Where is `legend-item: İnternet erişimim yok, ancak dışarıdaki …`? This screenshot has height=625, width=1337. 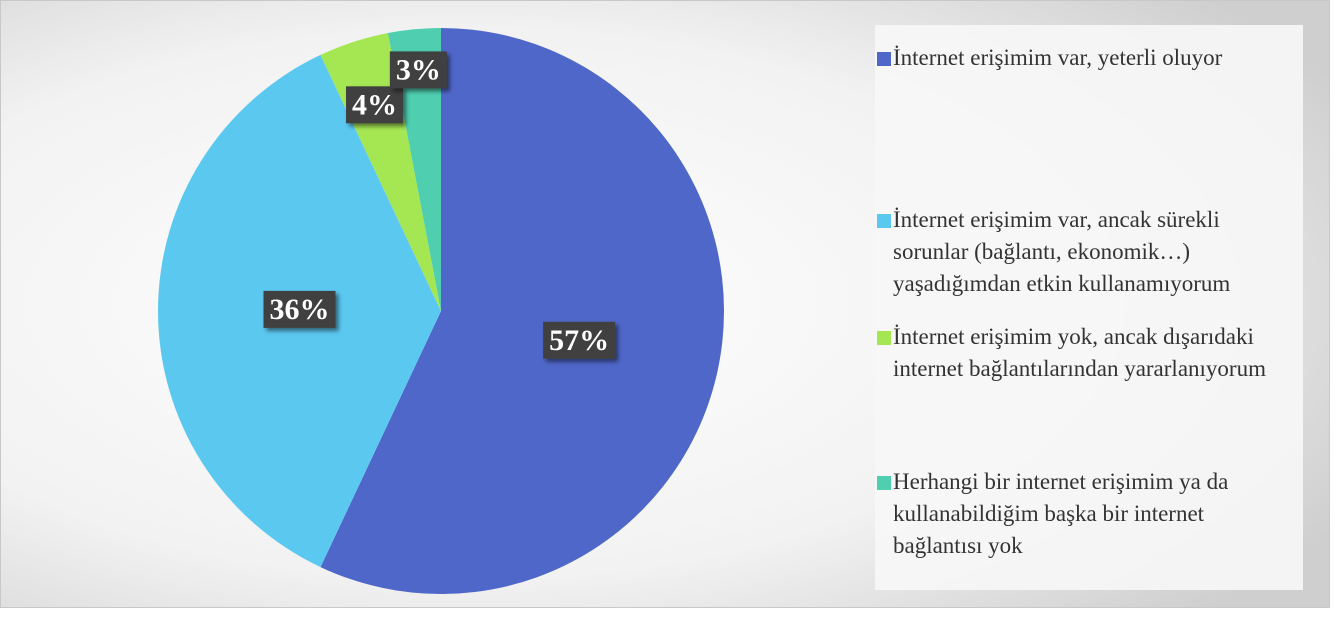
legend-item: İnternet erişimim yok, ancak dışarıdaki … is located at coordinates (1085, 353).